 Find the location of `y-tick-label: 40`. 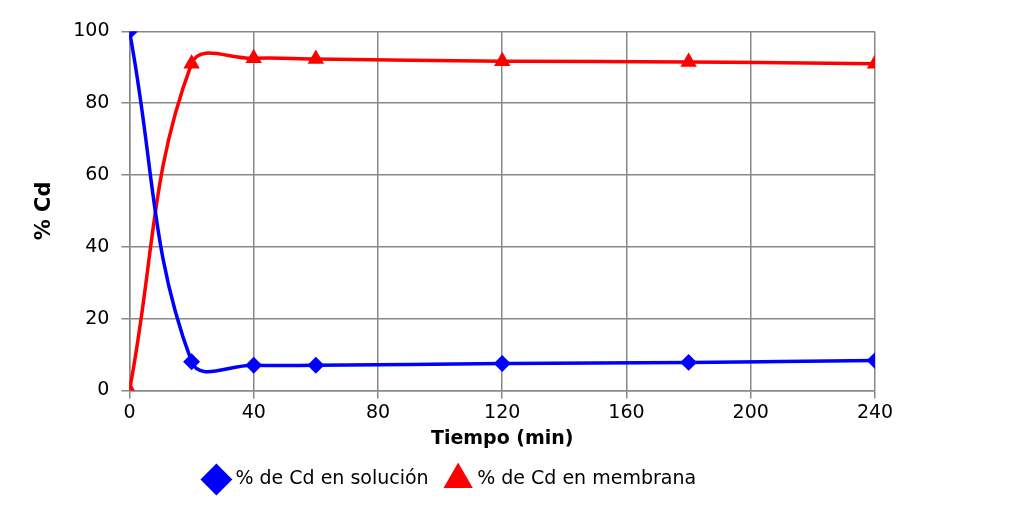

y-tick-label: 40 is located at coordinates (97, 244).